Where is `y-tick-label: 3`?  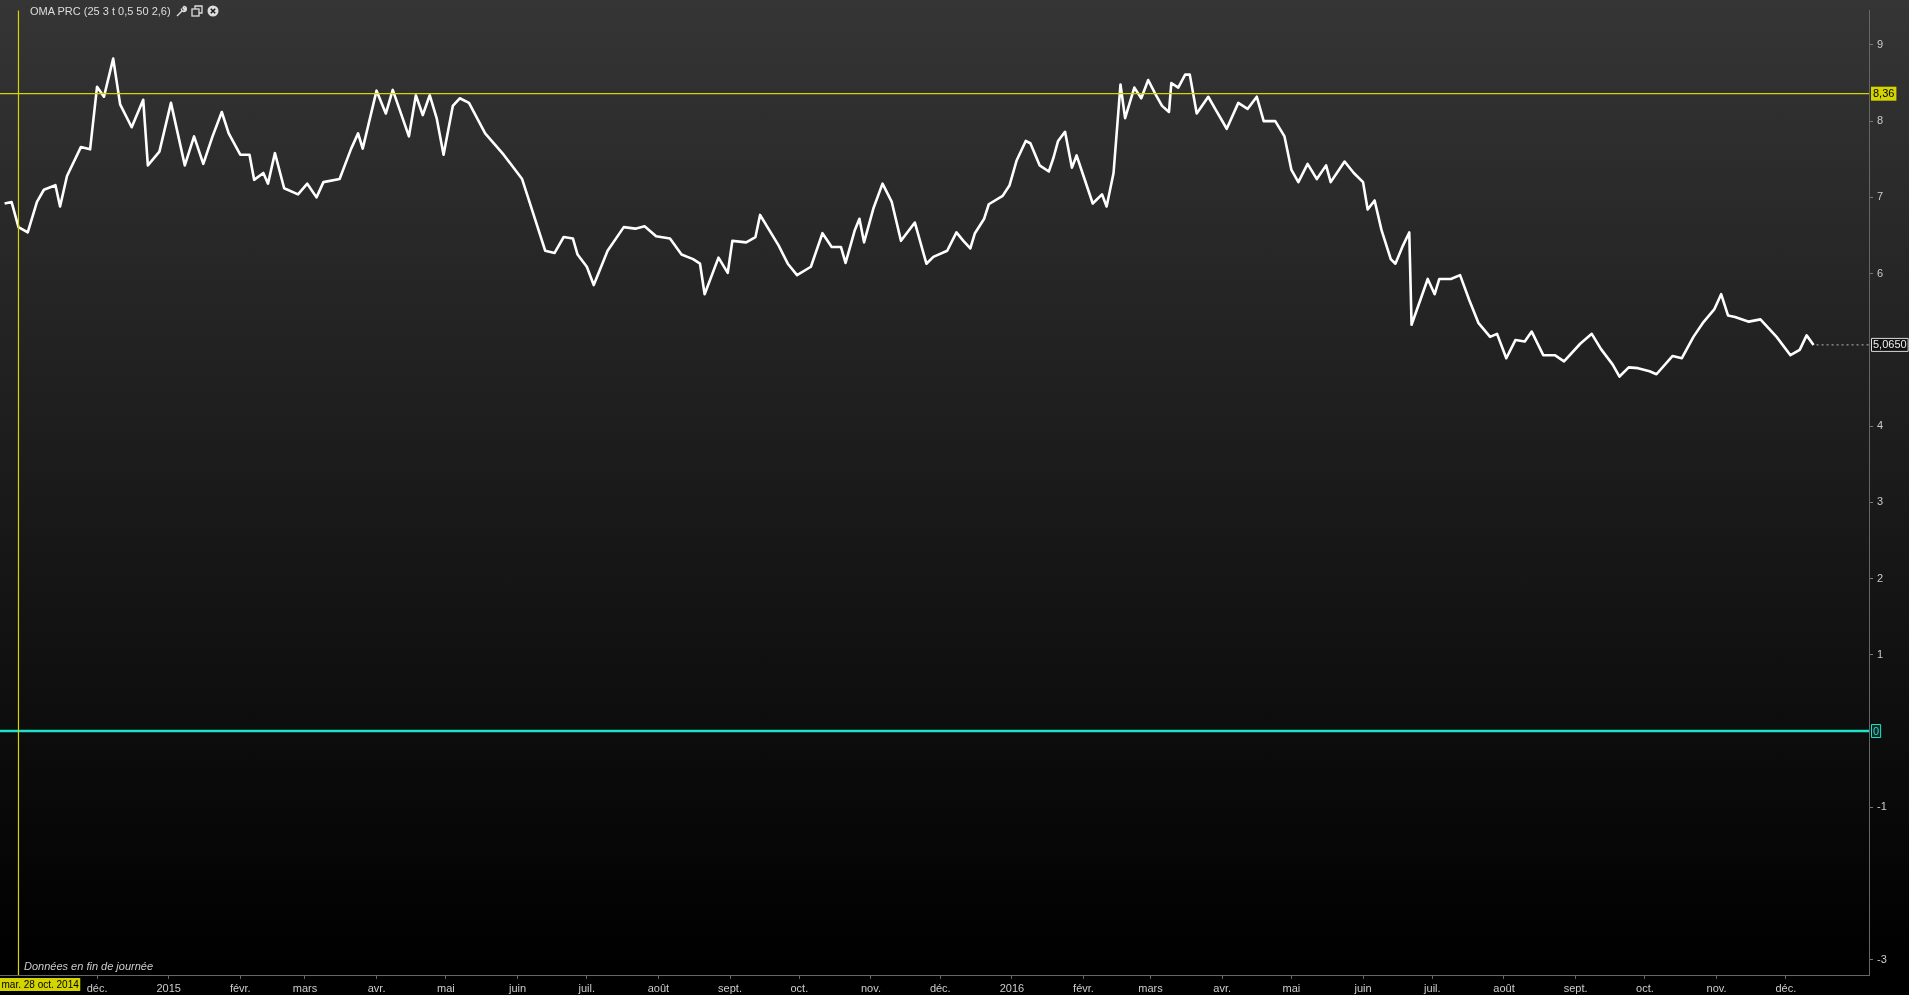
y-tick-label: 3 is located at coordinates (1880, 501).